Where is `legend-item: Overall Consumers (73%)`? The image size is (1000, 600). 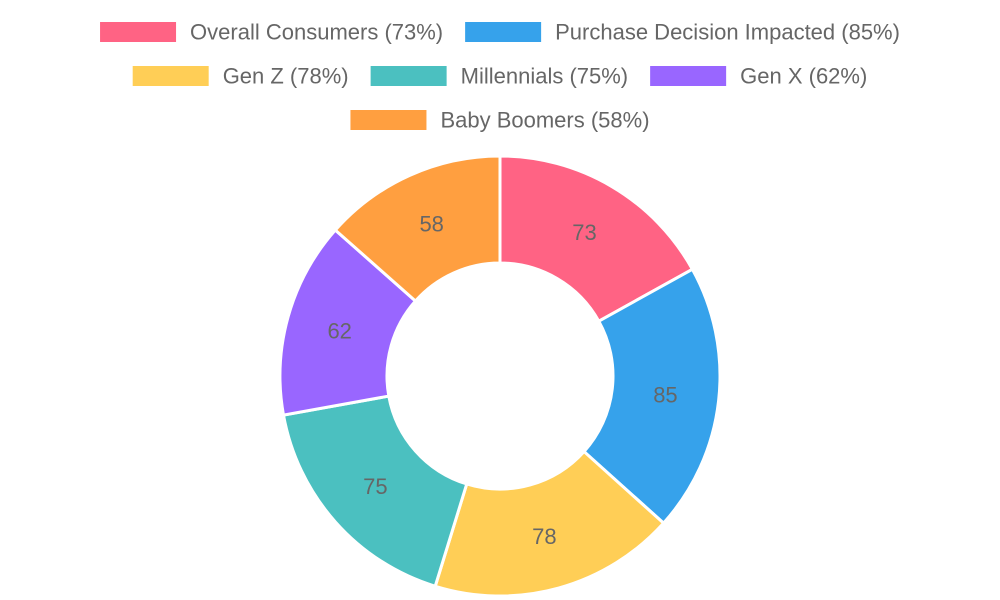
legend-item: Overall Consumers (73%) is located at coordinates (271, 32).